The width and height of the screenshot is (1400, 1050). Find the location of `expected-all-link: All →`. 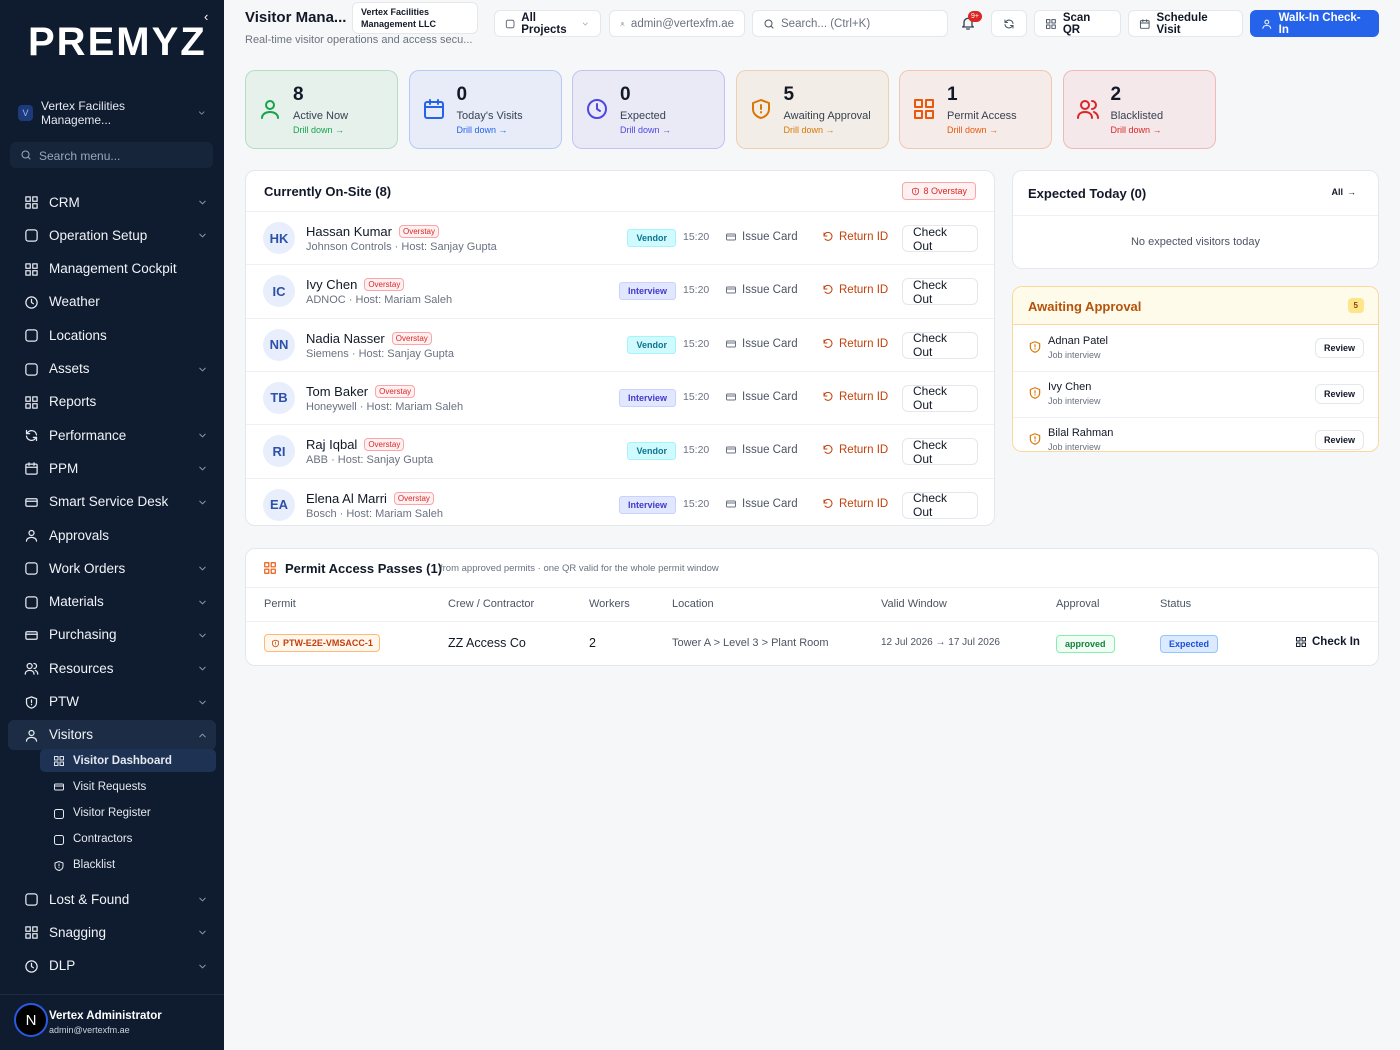

expected-all-link: All → is located at coordinates (1343, 192).